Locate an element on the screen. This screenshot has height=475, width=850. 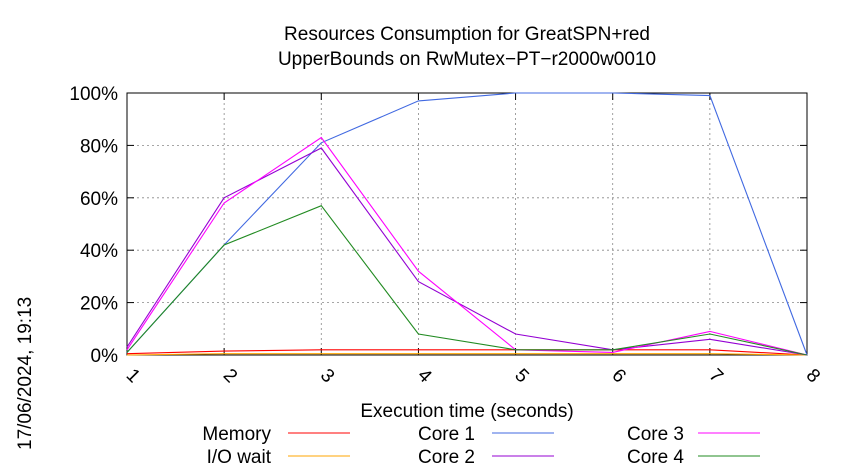
legend-label-core-3: Core 3 is located at coordinates (655, 434).